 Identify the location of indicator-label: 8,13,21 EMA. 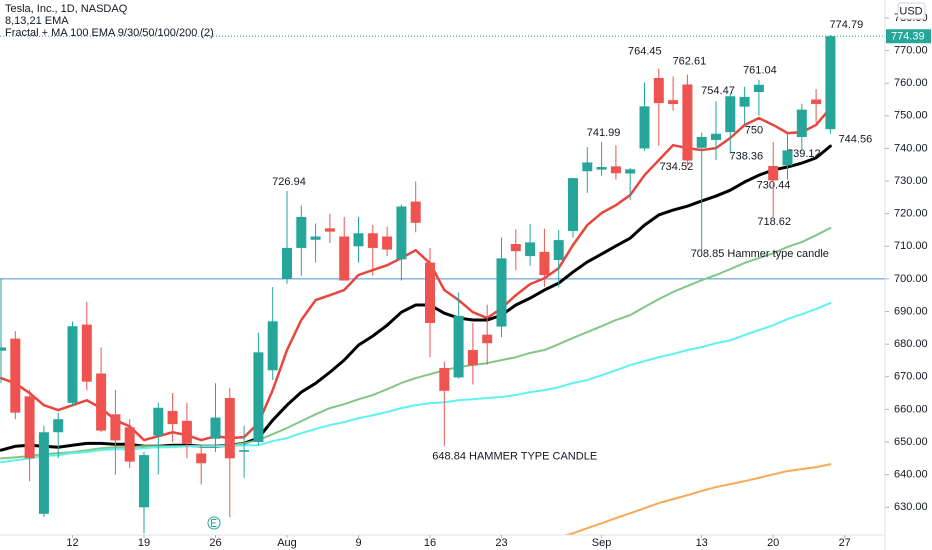
(37, 21).